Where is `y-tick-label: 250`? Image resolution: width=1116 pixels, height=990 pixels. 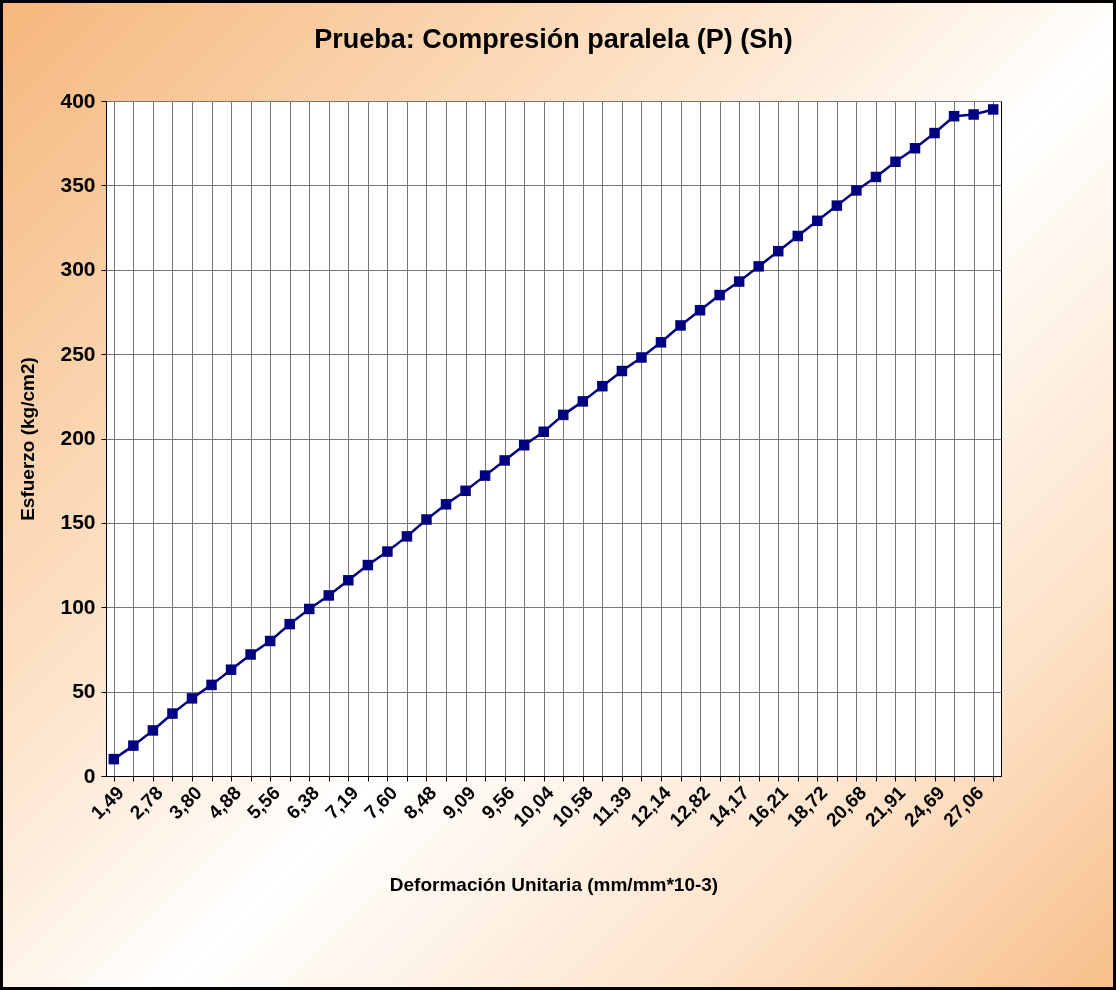 y-tick-label: 250 is located at coordinates (78, 353).